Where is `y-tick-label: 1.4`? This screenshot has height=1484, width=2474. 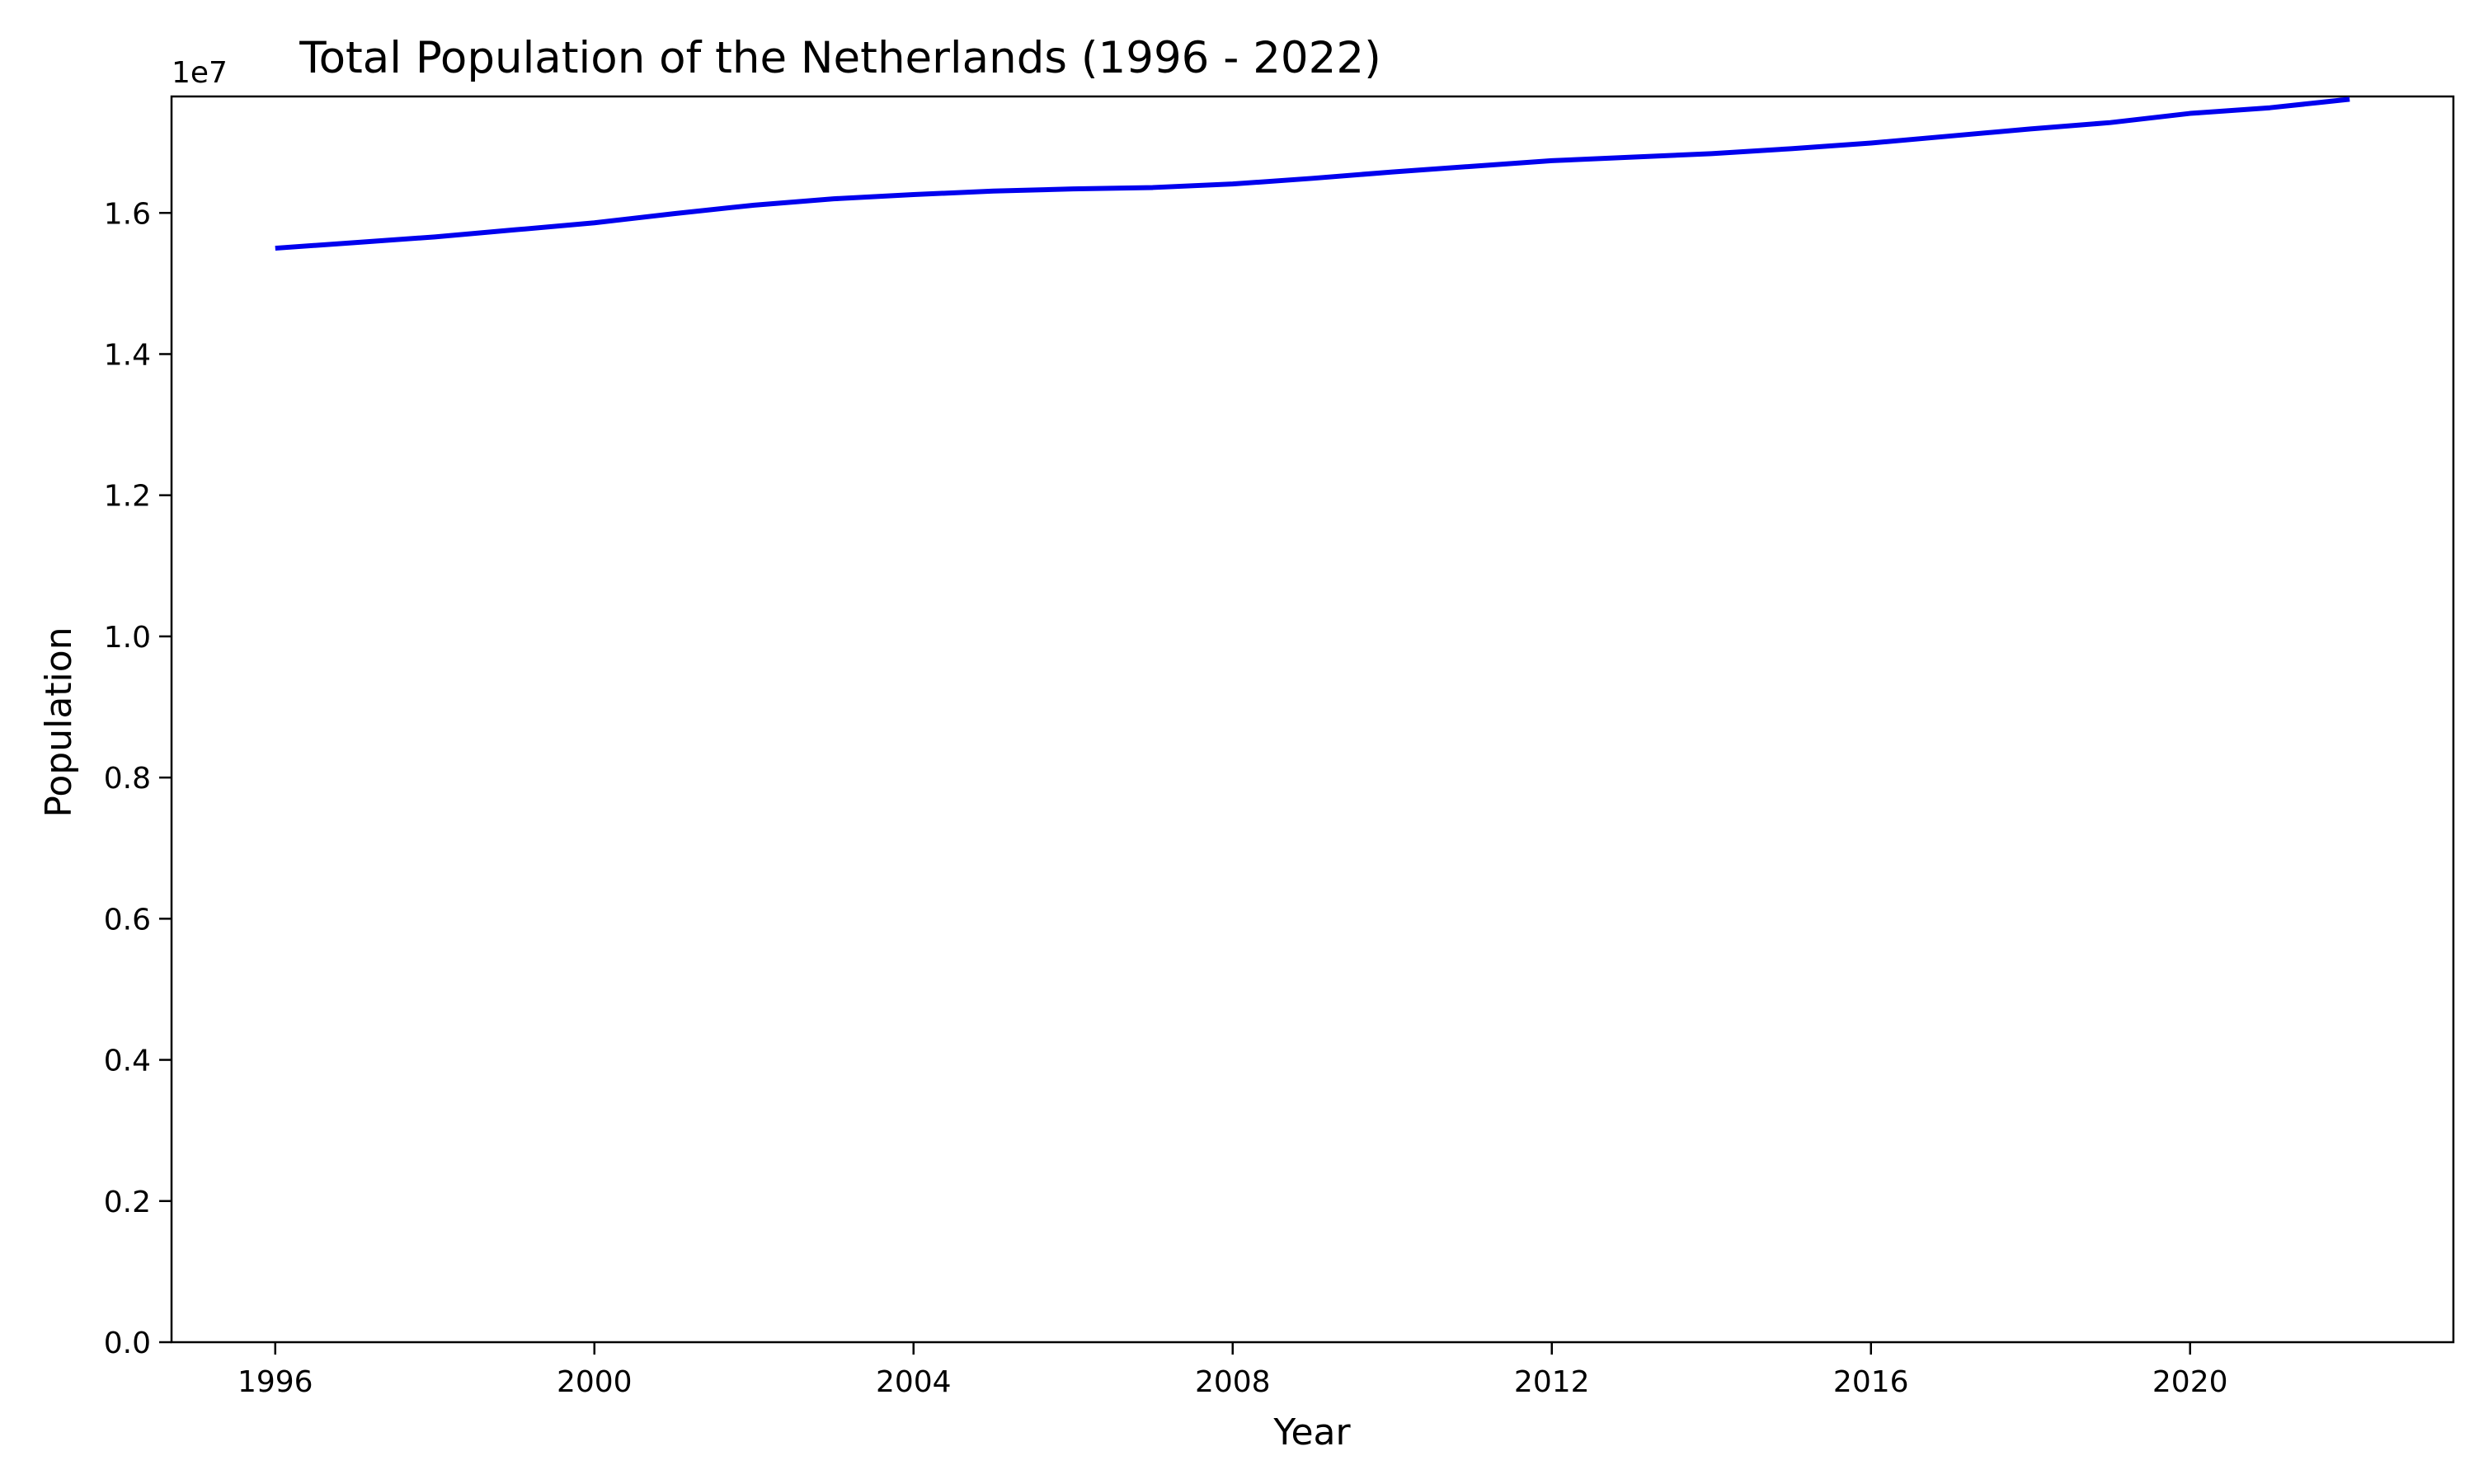
y-tick-label: 1.4 is located at coordinates (127, 355).